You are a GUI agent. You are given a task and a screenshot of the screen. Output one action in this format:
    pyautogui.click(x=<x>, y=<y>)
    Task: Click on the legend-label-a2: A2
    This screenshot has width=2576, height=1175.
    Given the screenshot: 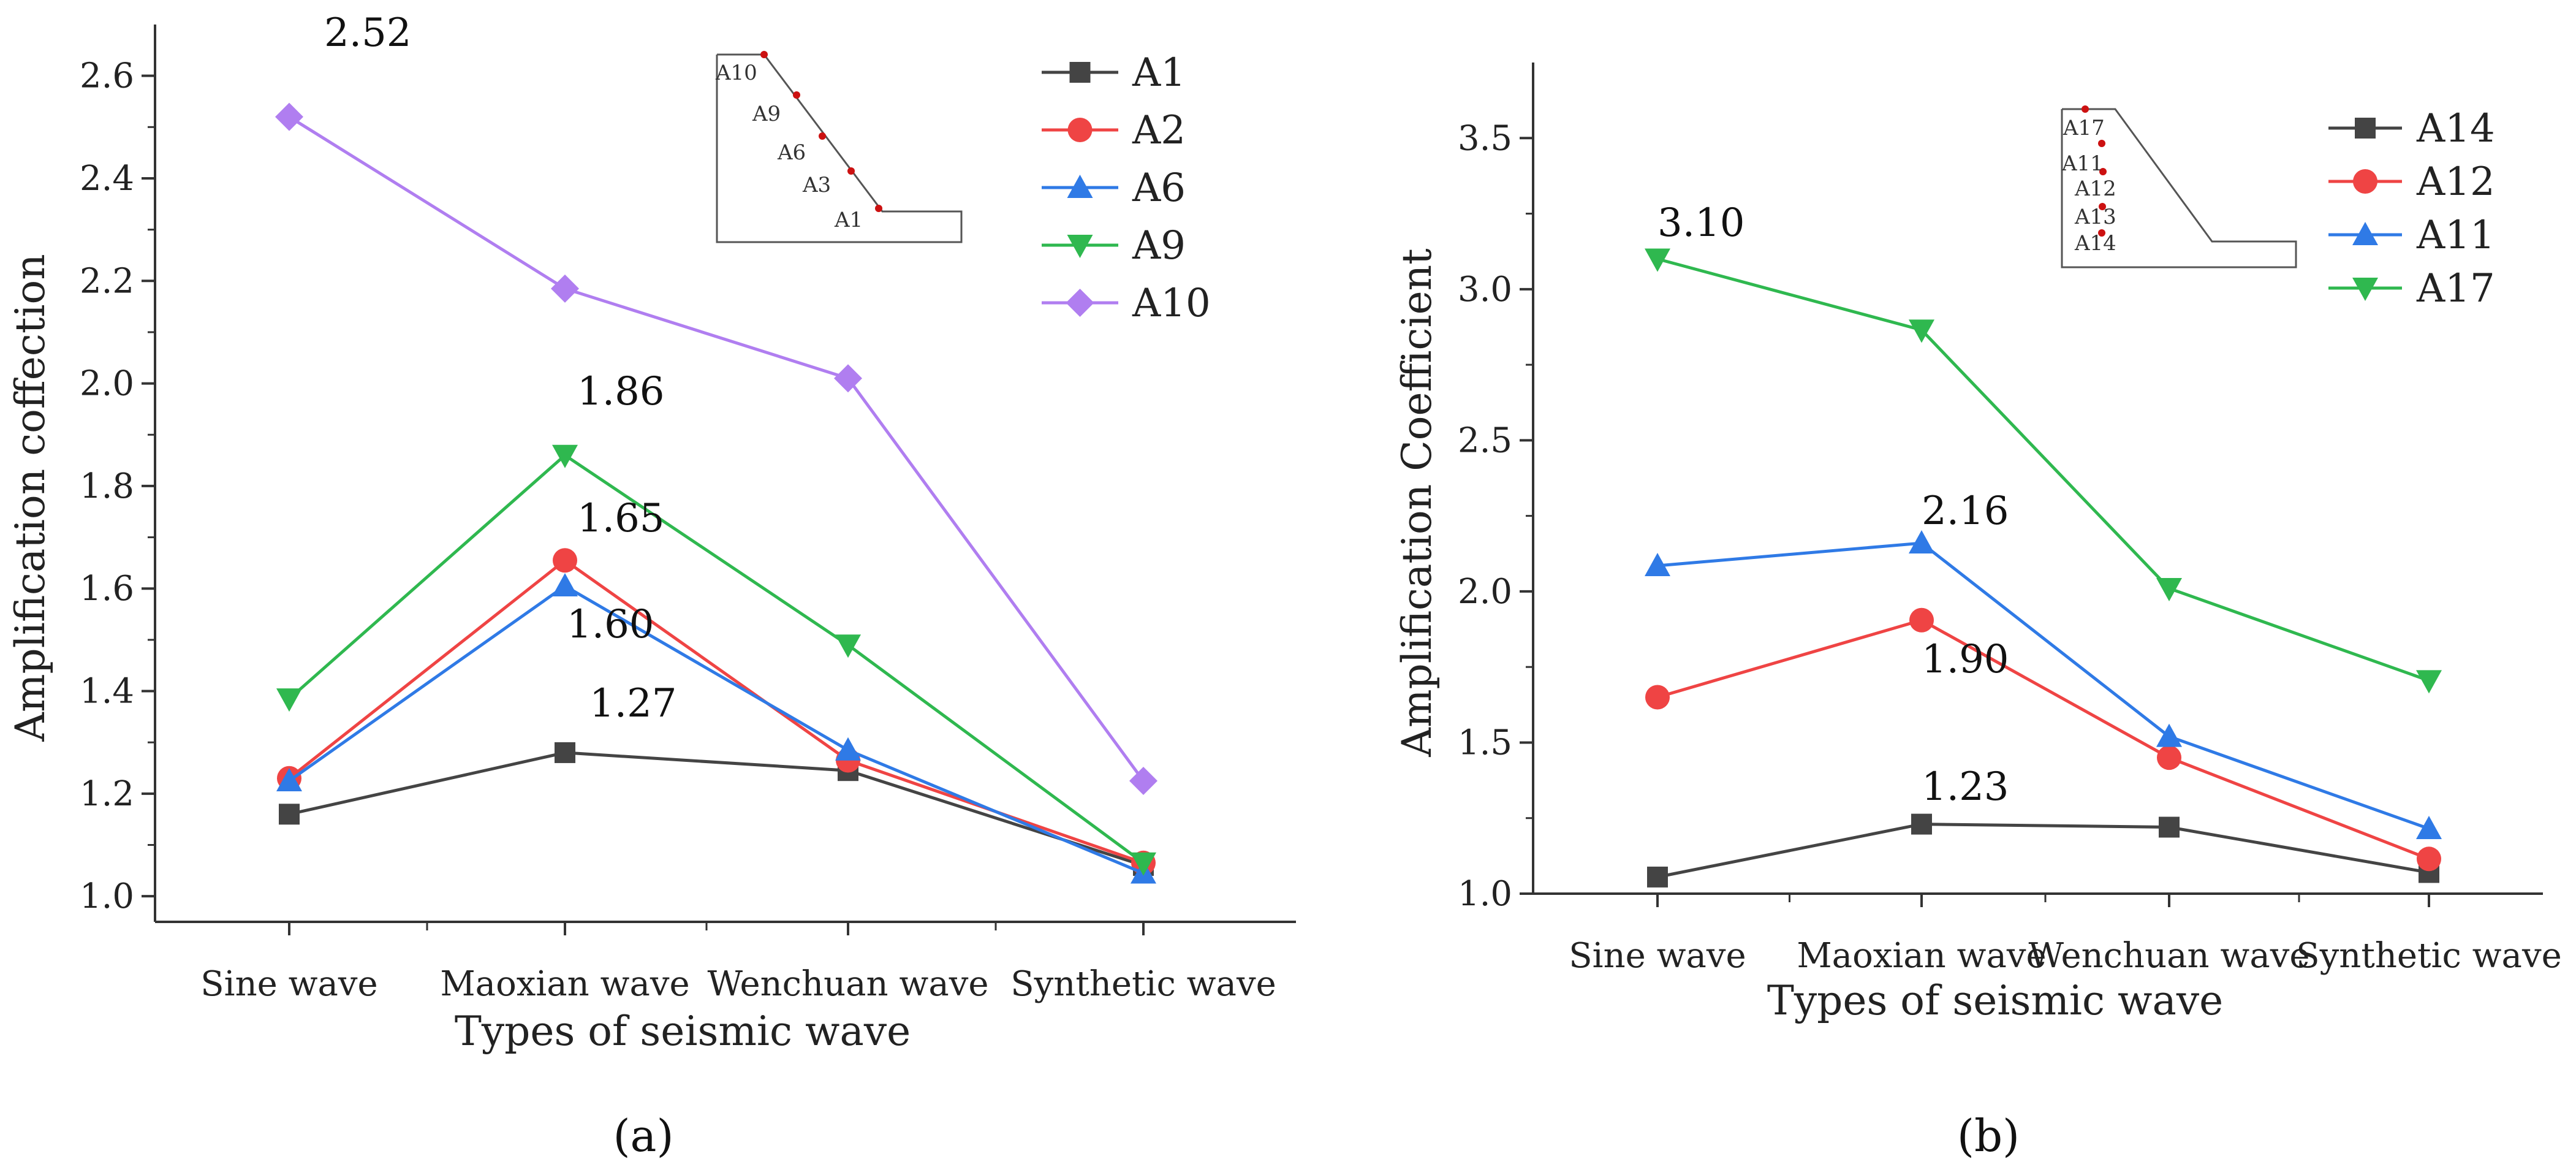 What is the action you would take?
    pyautogui.click(x=1159, y=130)
    